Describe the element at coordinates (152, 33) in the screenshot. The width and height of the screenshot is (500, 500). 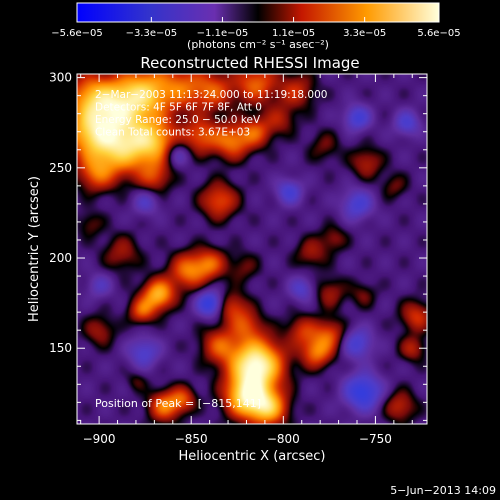
I see `colorbar-tick-label: −3.3e−05` at that location.